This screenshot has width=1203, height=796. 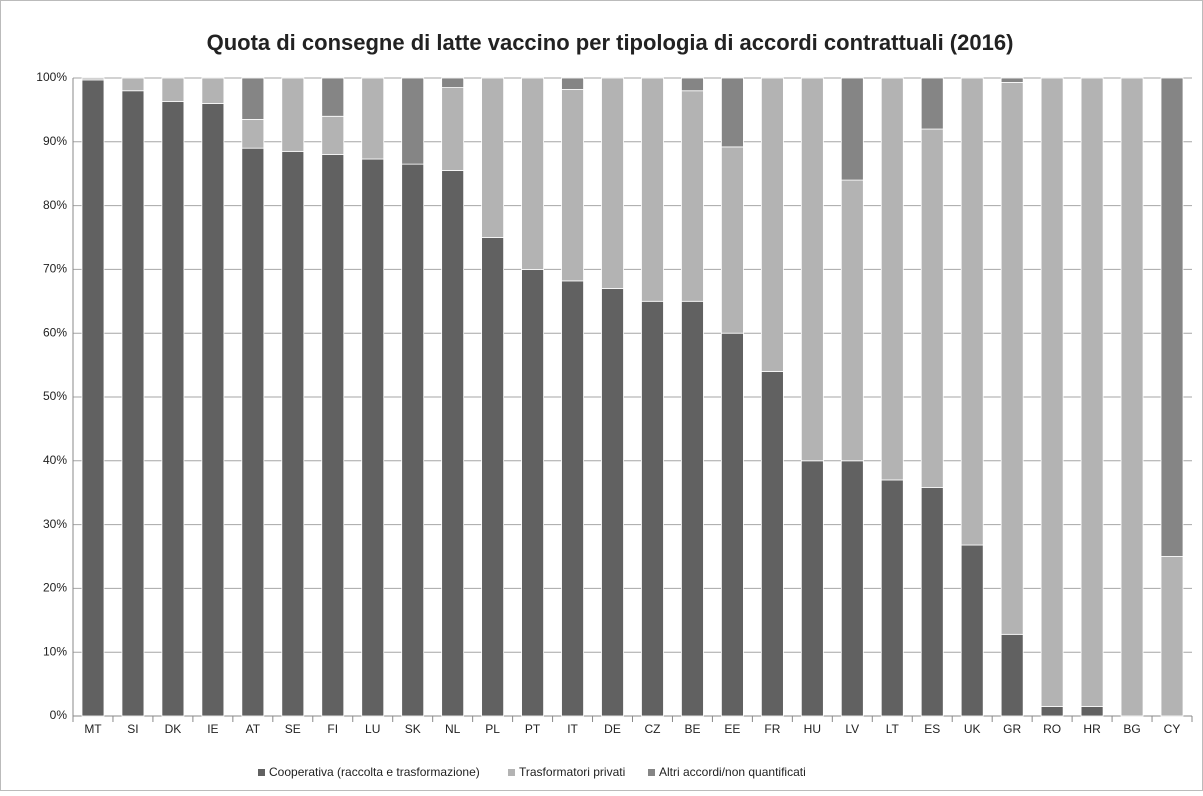 I want to click on x-tick-label: BE, so click(x=692, y=729).